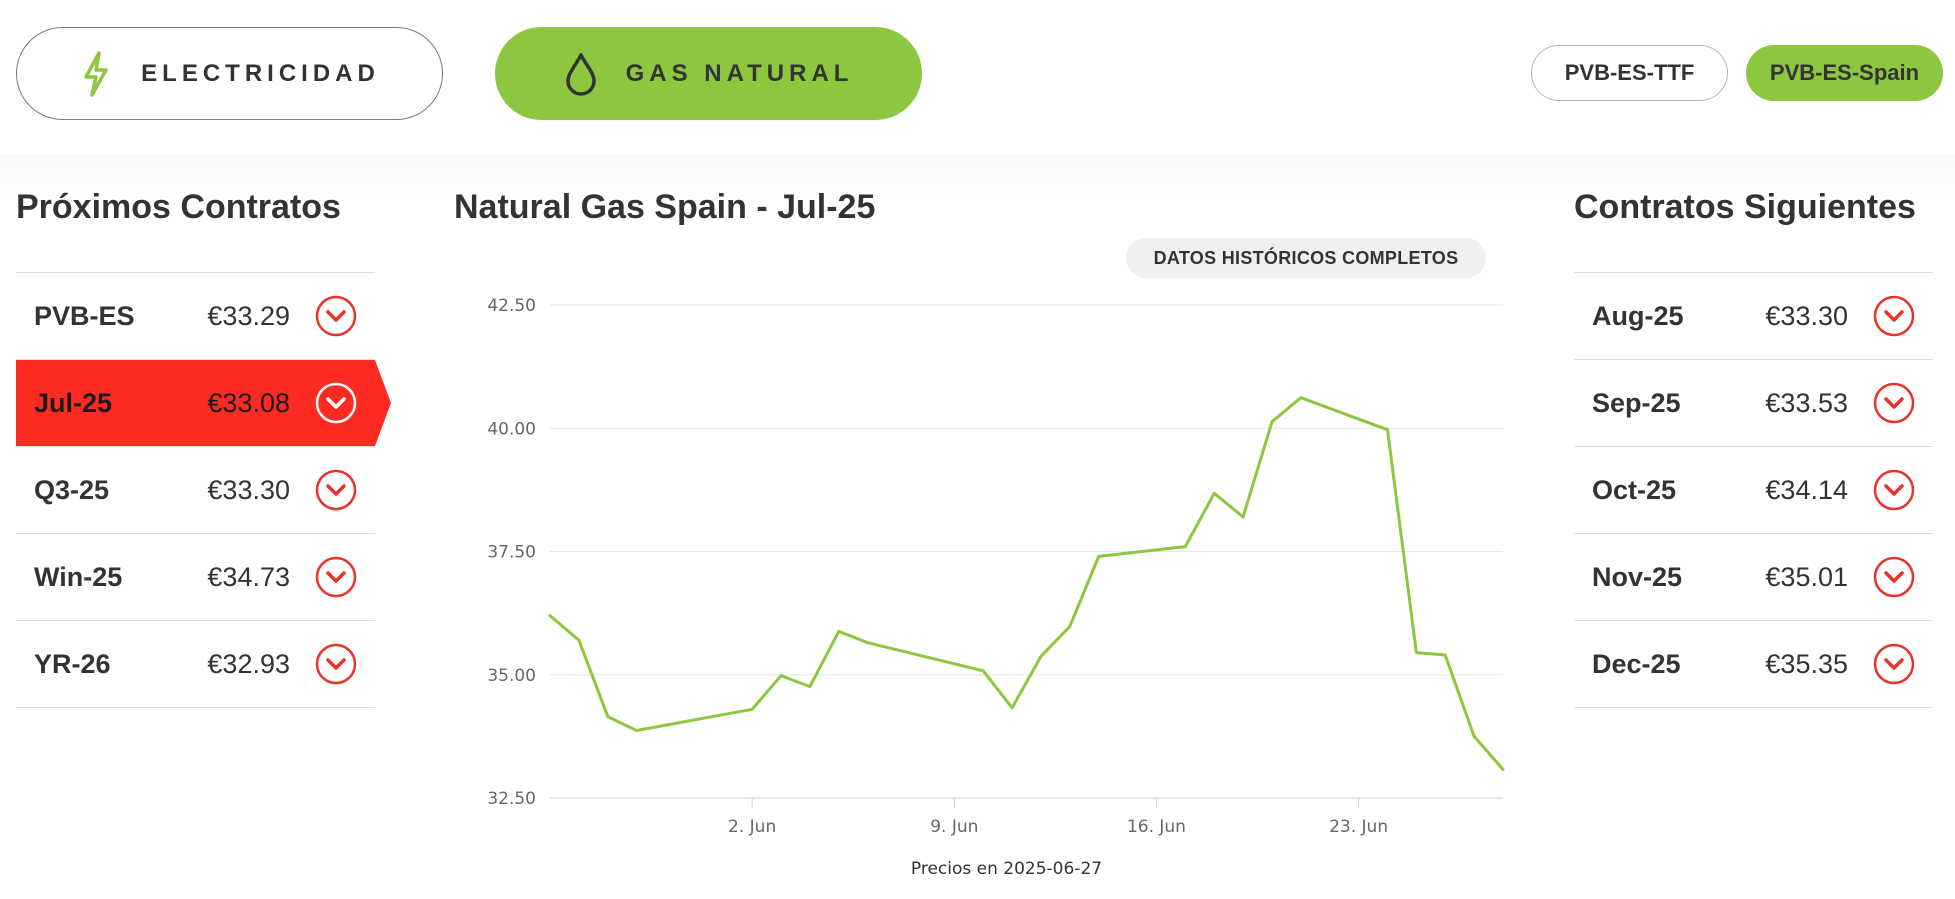  I want to click on contract-row-pvb-es: PVB-ES €33.29, so click(195, 316).